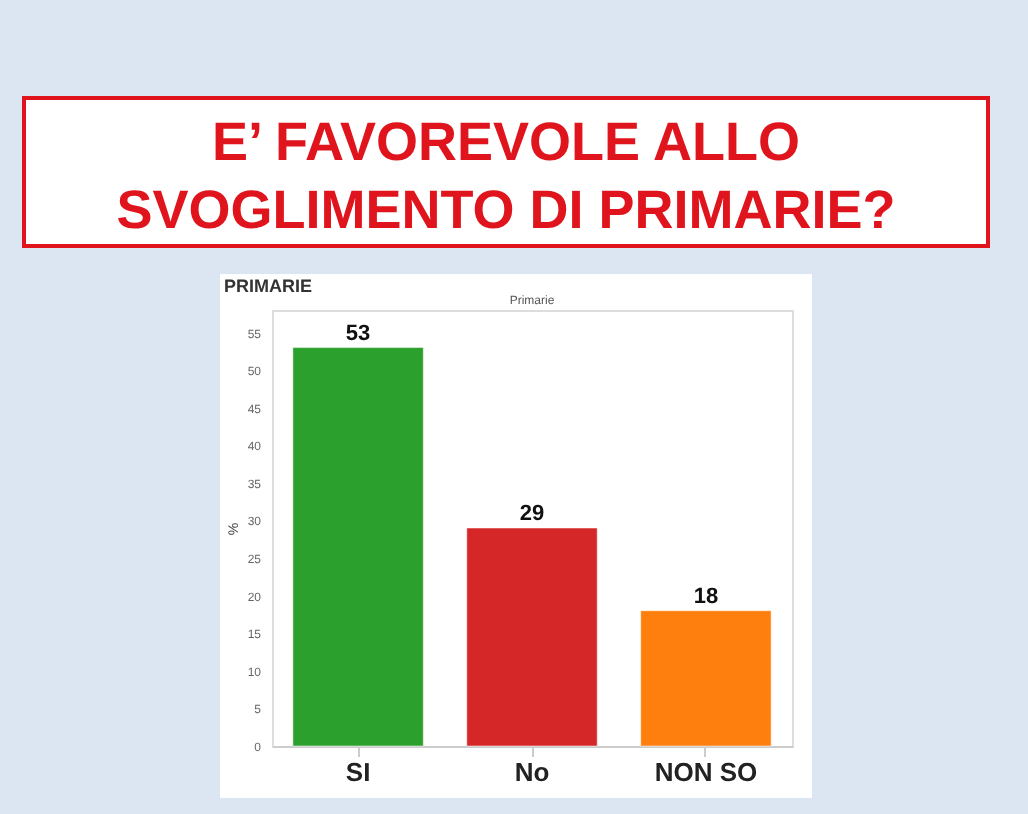 Image resolution: width=1028 pixels, height=814 pixels. I want to click on data-label: 18, so click(706, 596).